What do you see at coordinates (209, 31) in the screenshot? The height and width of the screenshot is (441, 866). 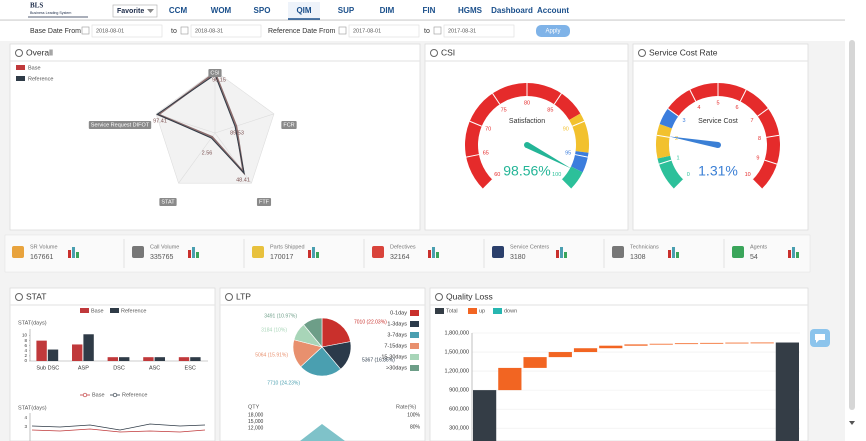 I see `date-value: 2018-08-31` at bounding box center [209, 31].